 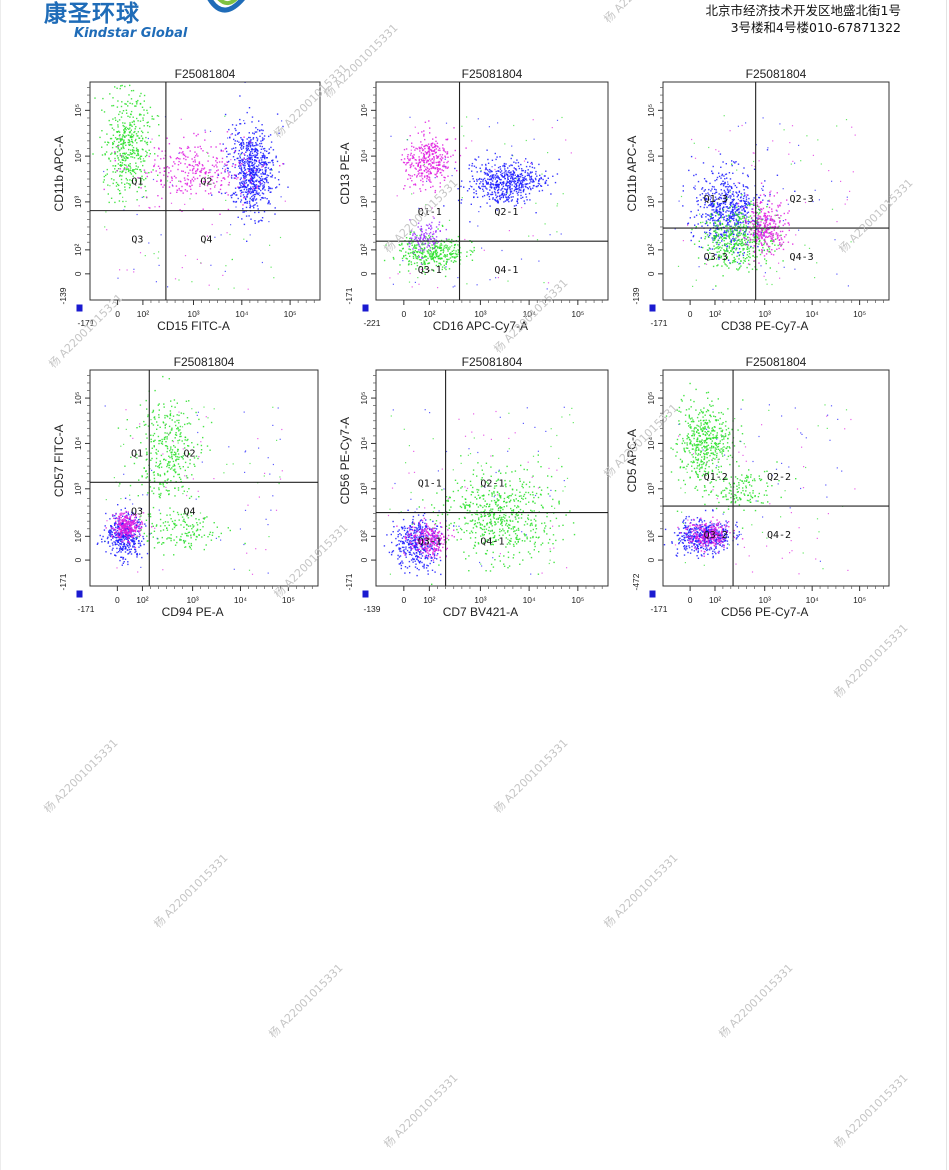 I want to click on event-dots, so click(x=189, y=475).